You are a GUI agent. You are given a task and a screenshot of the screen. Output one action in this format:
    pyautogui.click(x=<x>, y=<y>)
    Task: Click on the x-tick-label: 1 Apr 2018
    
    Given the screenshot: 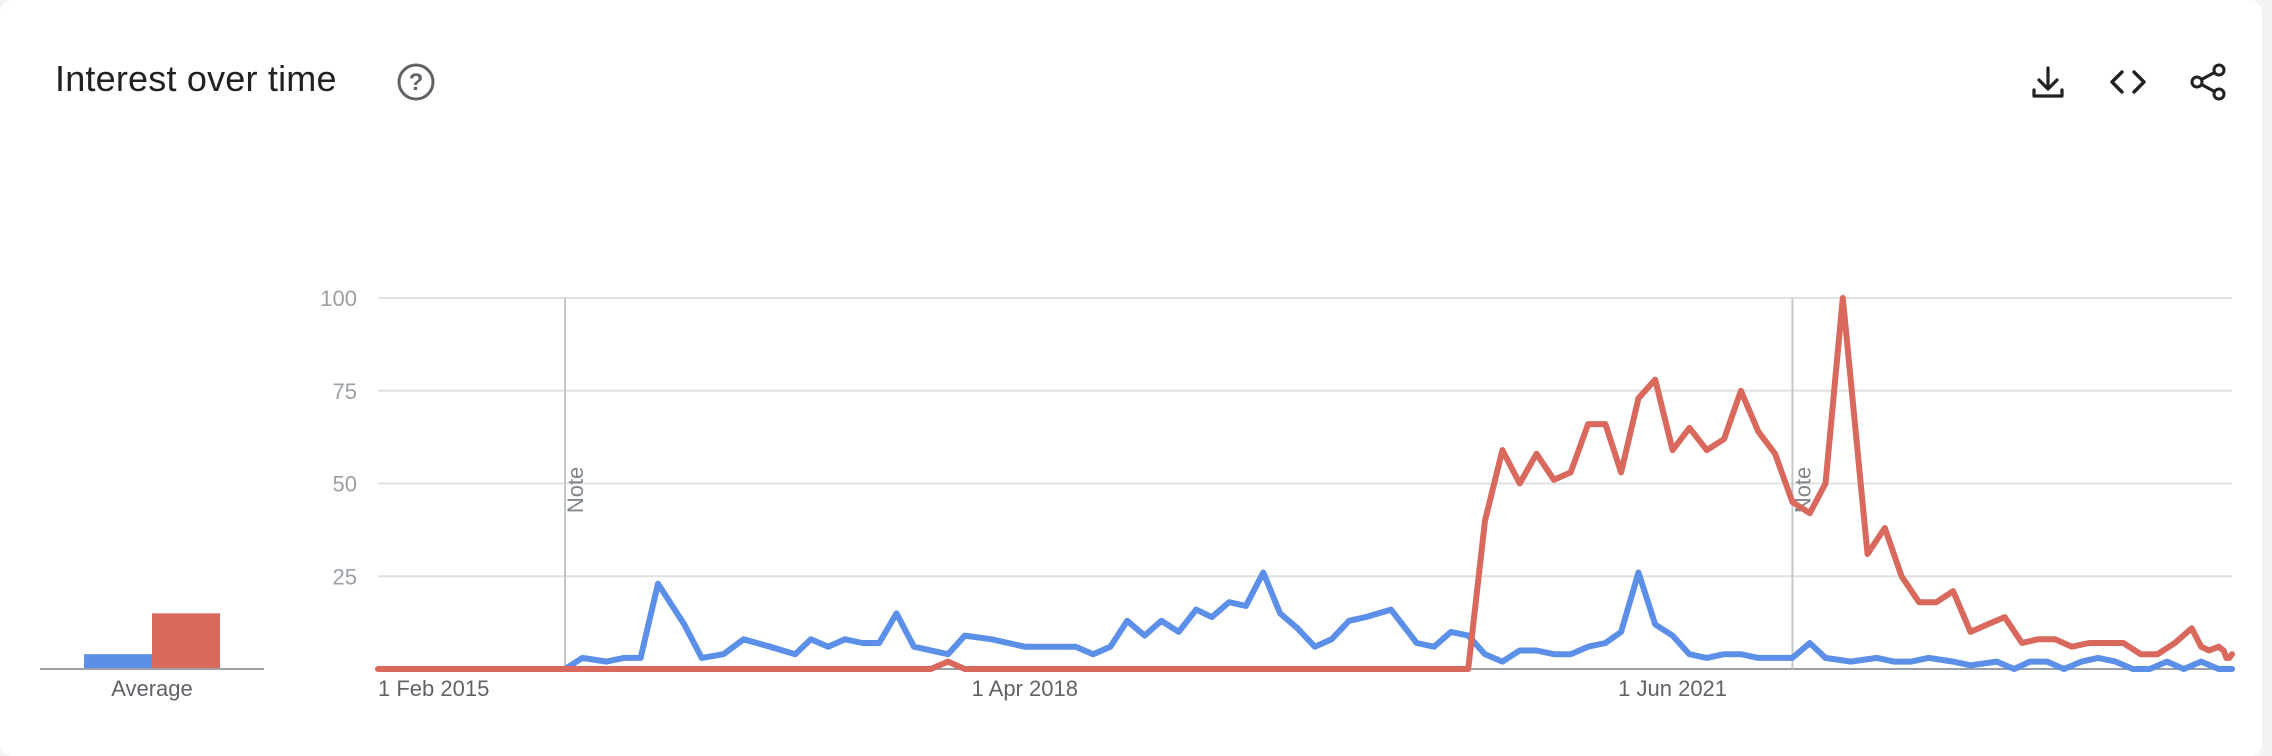 What is the action you would take?
    pyautogui.click(x=1025, y=688)
    